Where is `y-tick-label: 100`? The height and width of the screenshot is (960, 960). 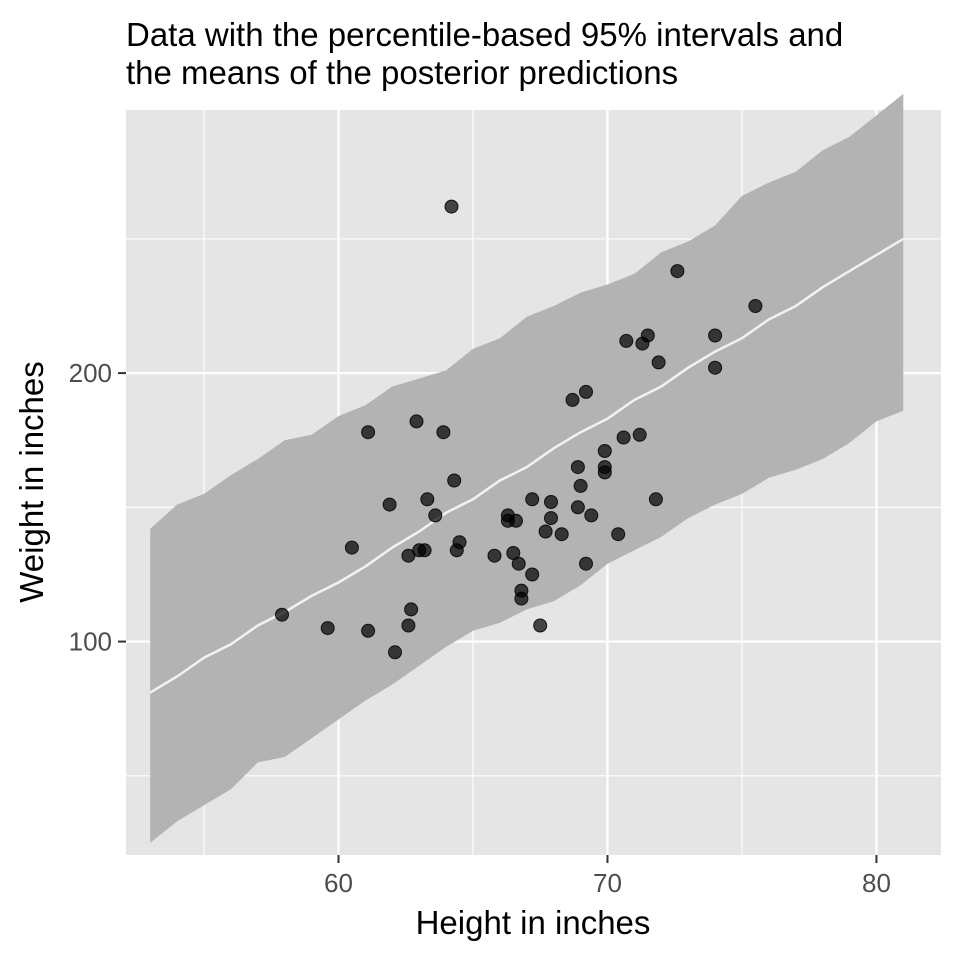 y-tick-label: 100 is located at coordinates (90, 642).